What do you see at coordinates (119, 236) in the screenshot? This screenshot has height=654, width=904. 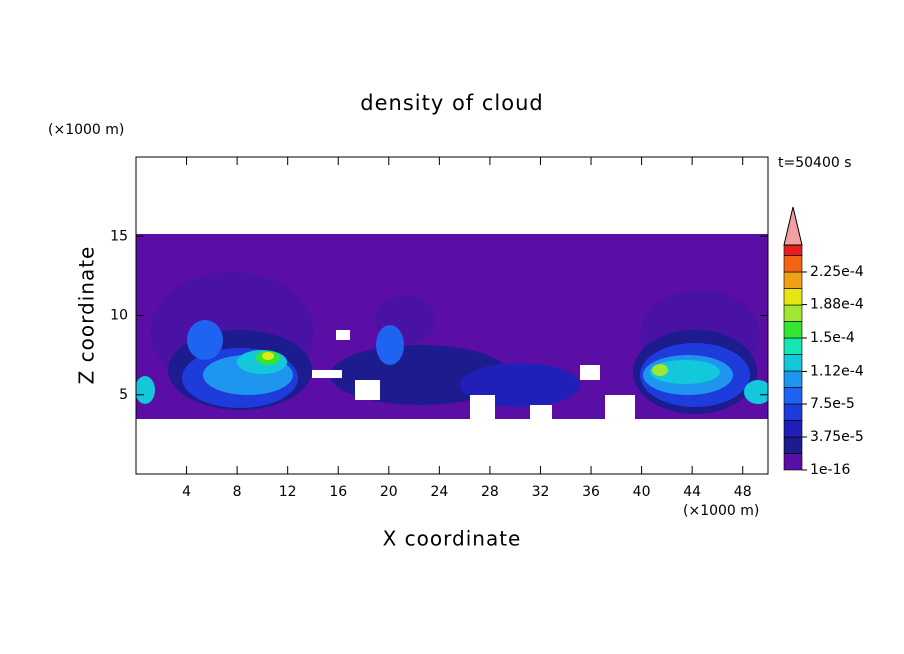 I see `y-tick-label: 15` at bounding box center [119, 236].